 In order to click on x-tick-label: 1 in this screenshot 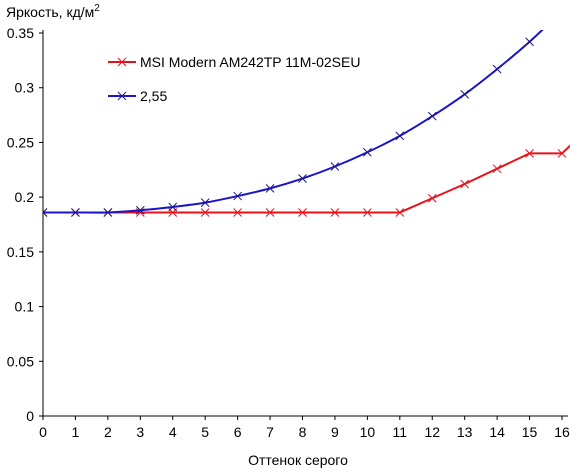, I will do `click(76, 432)`.